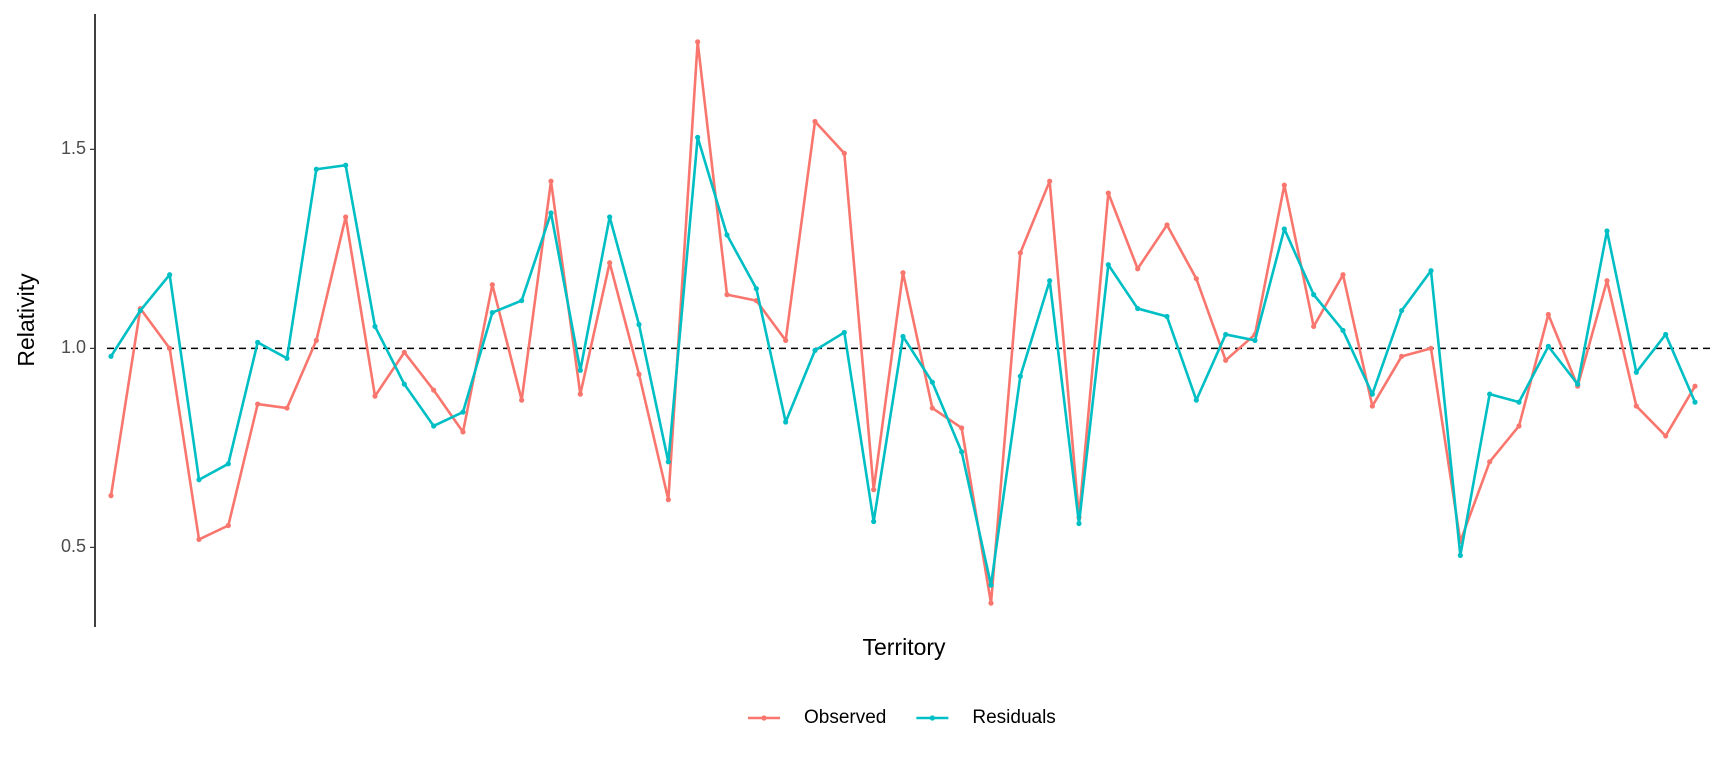 The height and width of the screenshot is (768, 1728). I want to click on y-tick-label: 1.0, so click(73, 347).